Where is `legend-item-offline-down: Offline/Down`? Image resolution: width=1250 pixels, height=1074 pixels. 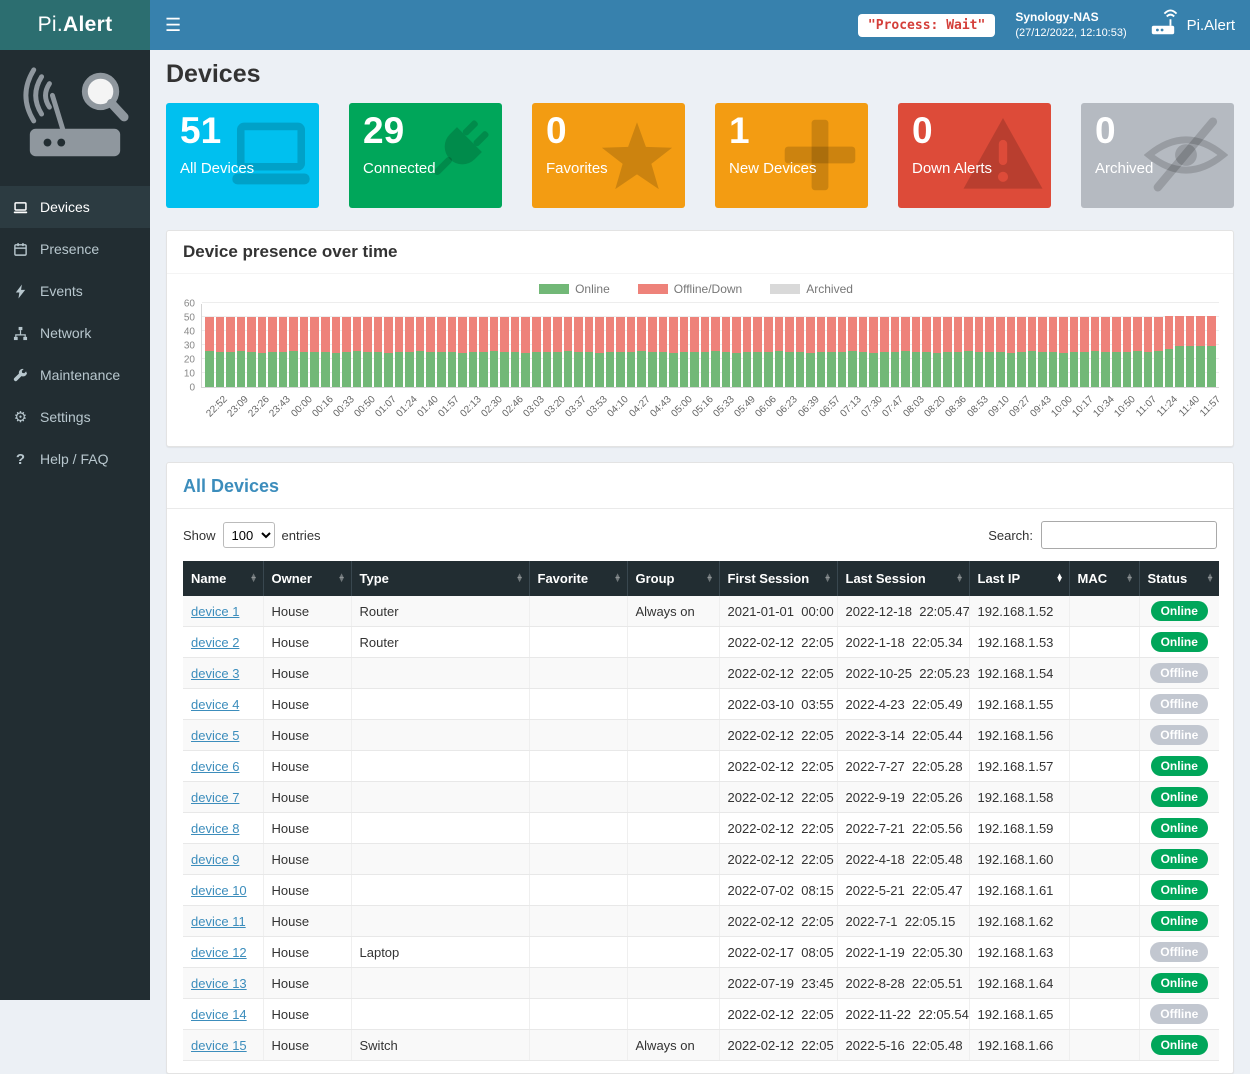
legend-item-offline-down: Offline/Down is located at coordinates (690, 289).